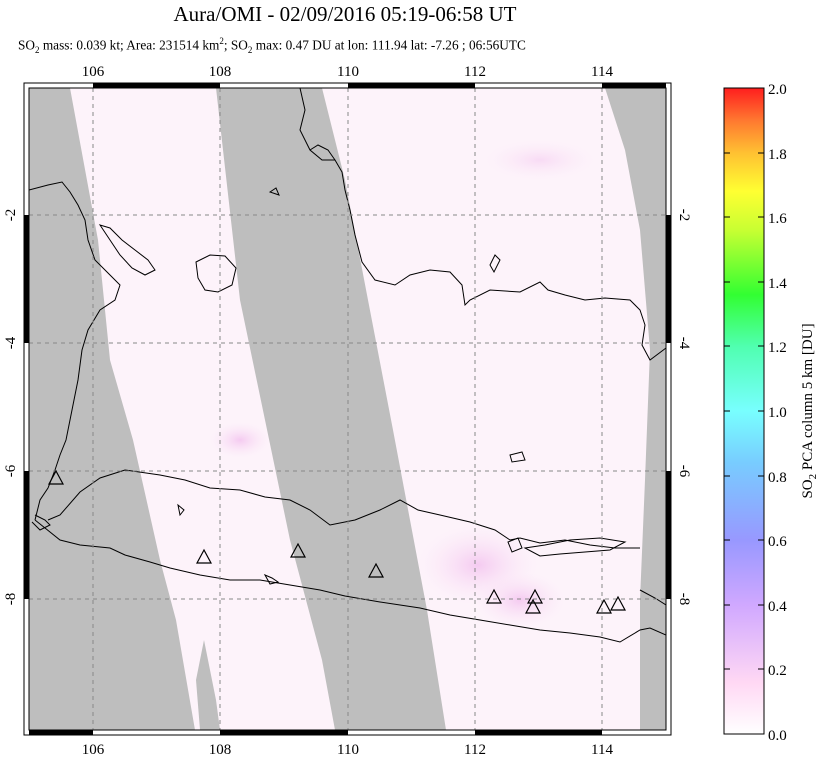 This screenshot has width=823, height=759. What do you see at coordinates (777, 155) in the screenshot?
I see `colorbar-tick-label: 1.8` at bounding box center [777, 155].